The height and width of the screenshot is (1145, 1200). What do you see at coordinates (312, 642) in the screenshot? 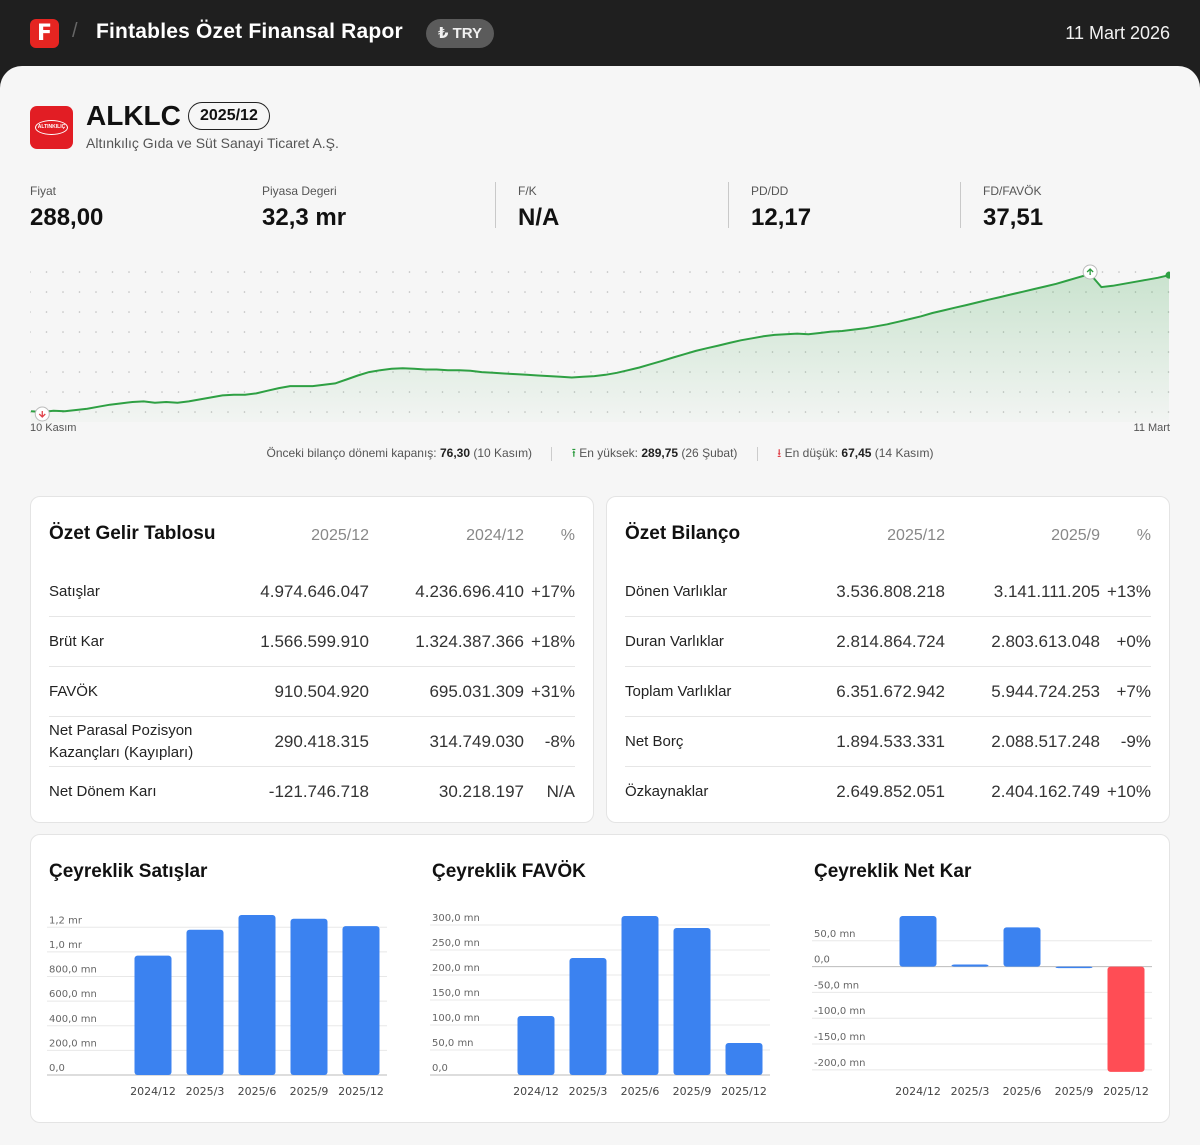
I see `table-row: Brüt Kar 1.566.599.910 1.324.387.366 +18%` at bounding box center [312, 642].